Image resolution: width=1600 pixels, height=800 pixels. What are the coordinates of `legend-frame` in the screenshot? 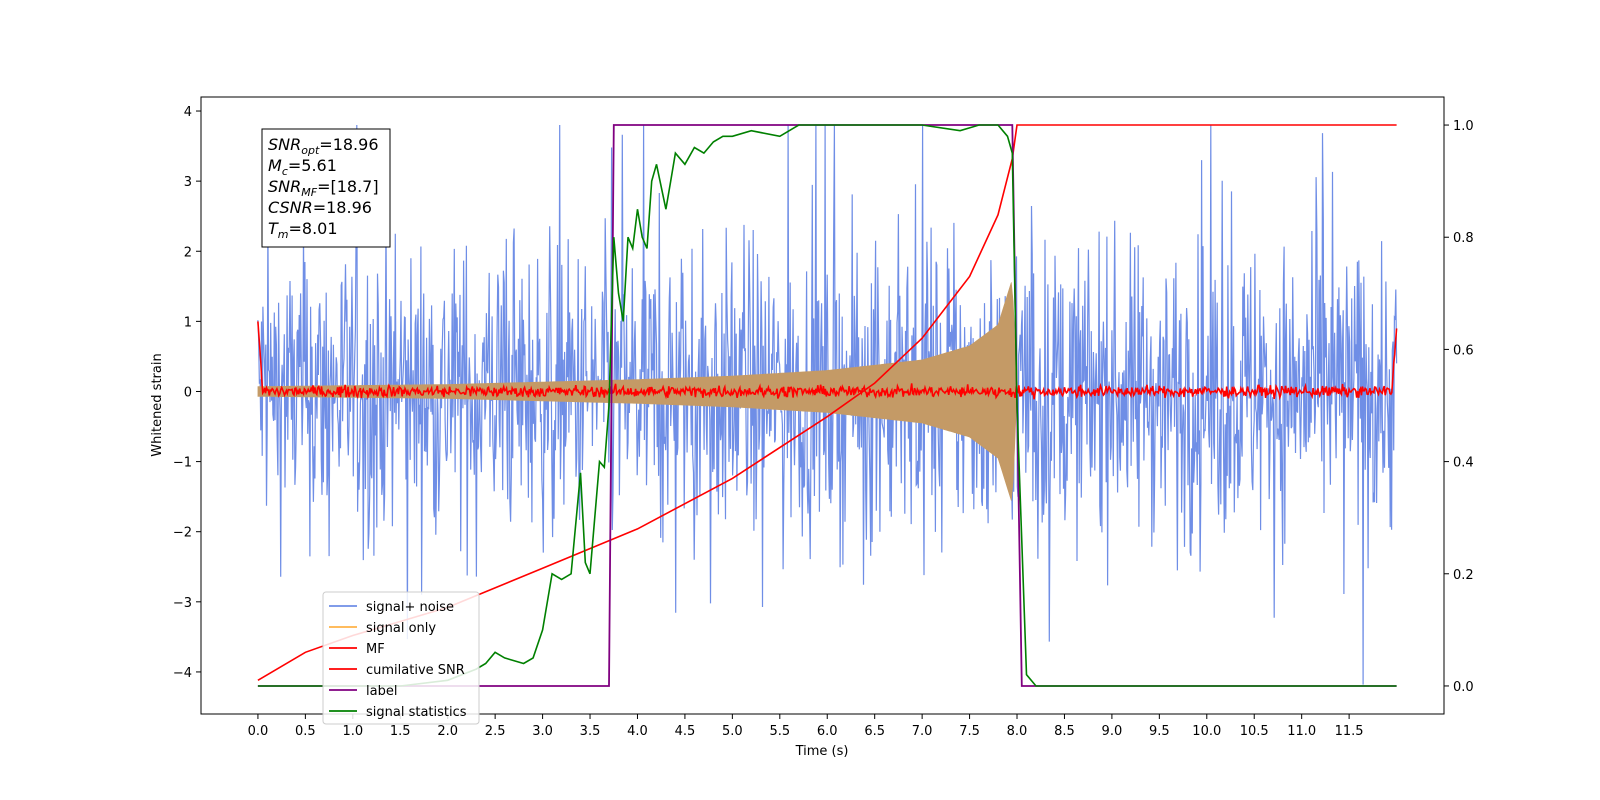 It's located at (401, 658).